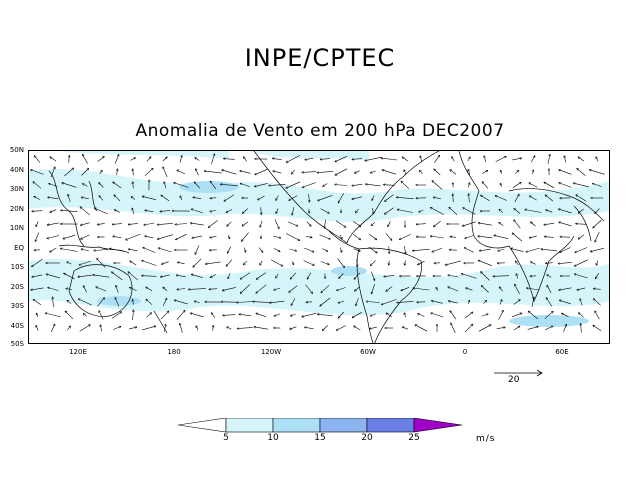 This screenshot has height=494, width=640. What do you see at coordinates (19, 247) in the screenshot?
I see `lat-label-eq: EQ` at bounding box center [19, 247].